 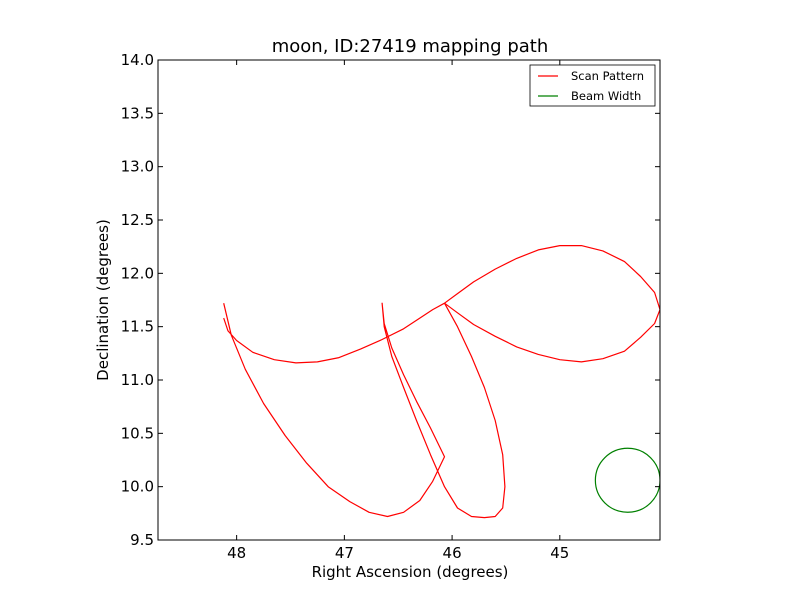 I want to click on y-tick-label: 13.5, so click(x=137, y=113).